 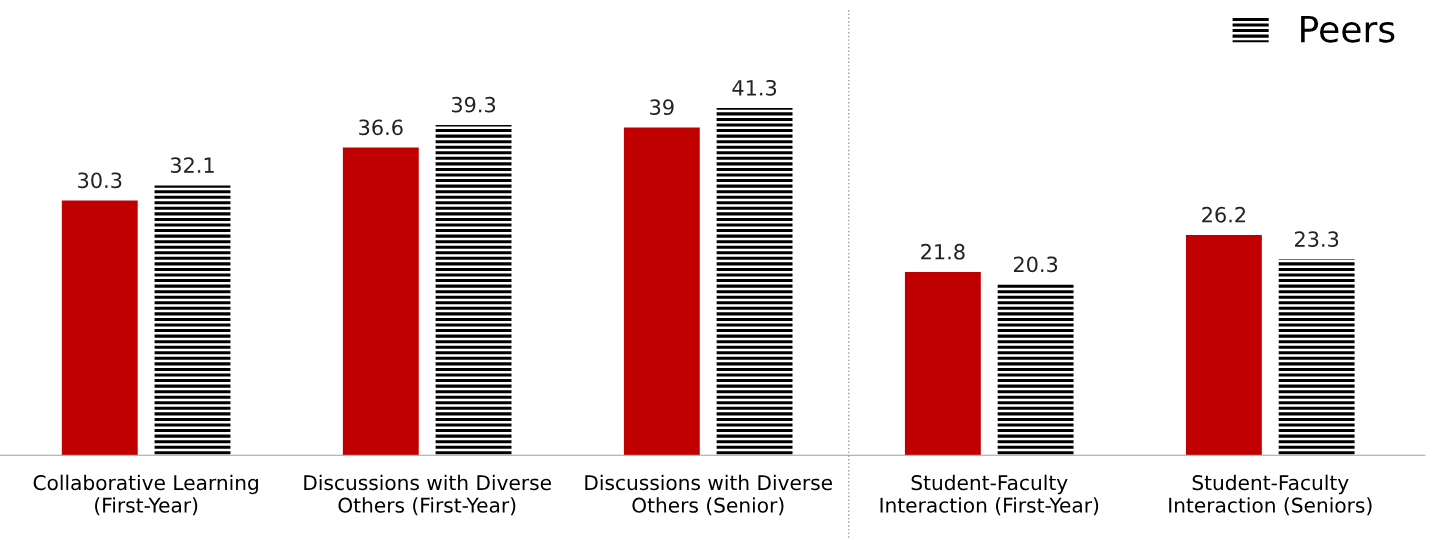 What do you see at coordinates (473, 104) in the screenshot?
I see `data-label: 39.3` at bounding box center [473, 104].